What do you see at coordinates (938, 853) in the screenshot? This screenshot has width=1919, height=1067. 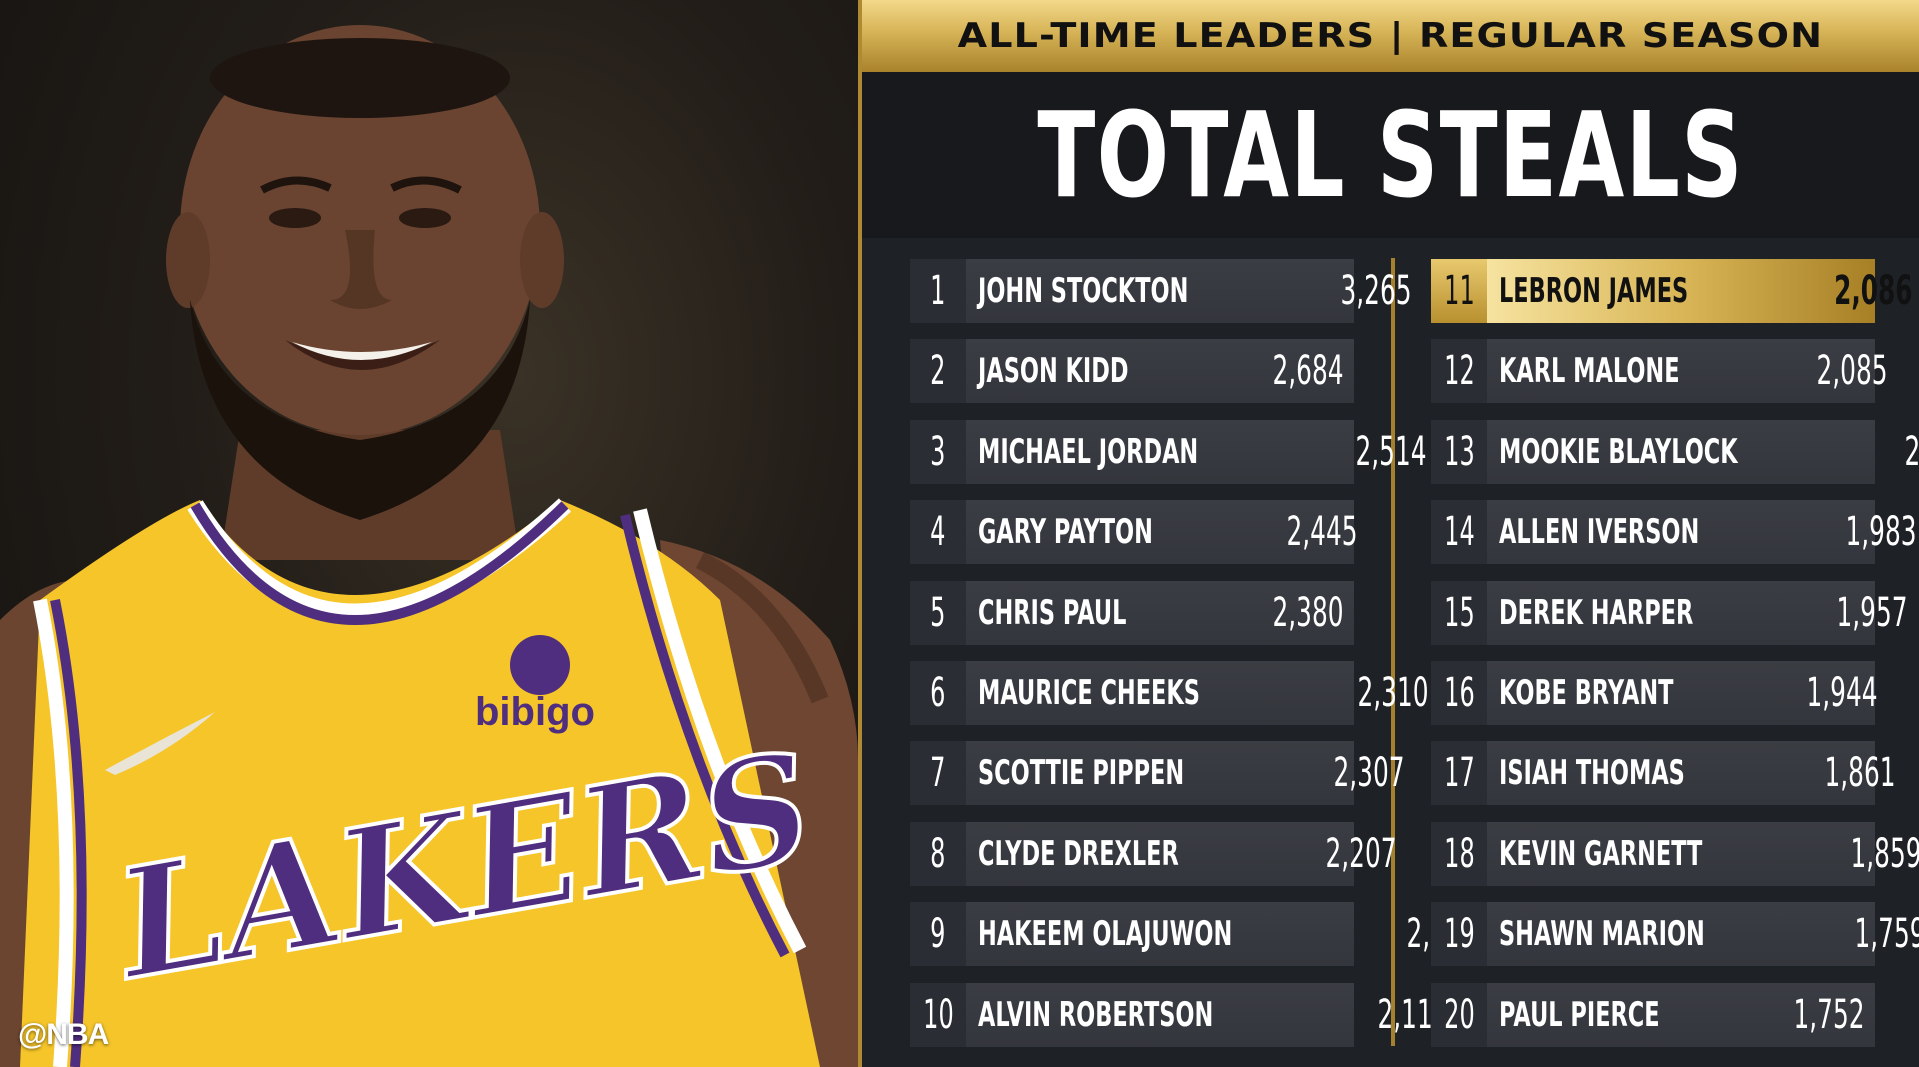 I see `leader-rank: 8` at bounding box center [938, 853].